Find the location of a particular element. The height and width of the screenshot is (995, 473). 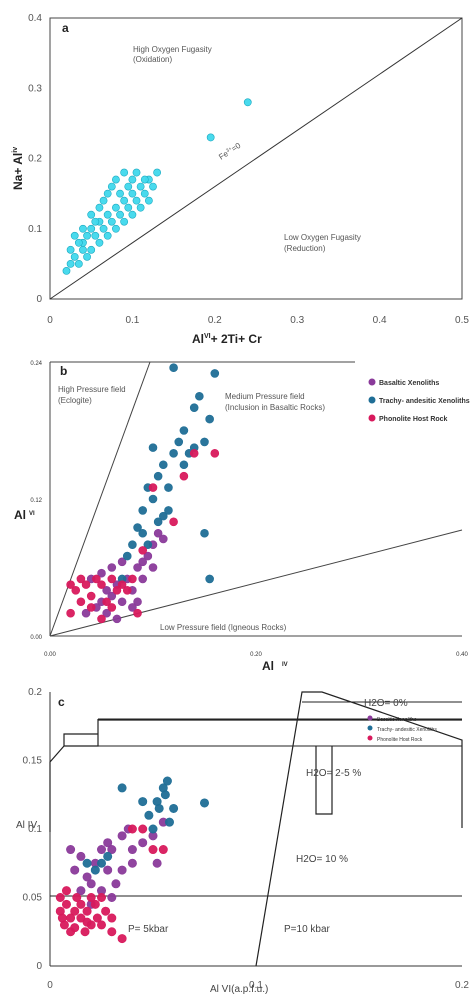

x-tick-label: 0.1 is located at coordinates (132, 320).